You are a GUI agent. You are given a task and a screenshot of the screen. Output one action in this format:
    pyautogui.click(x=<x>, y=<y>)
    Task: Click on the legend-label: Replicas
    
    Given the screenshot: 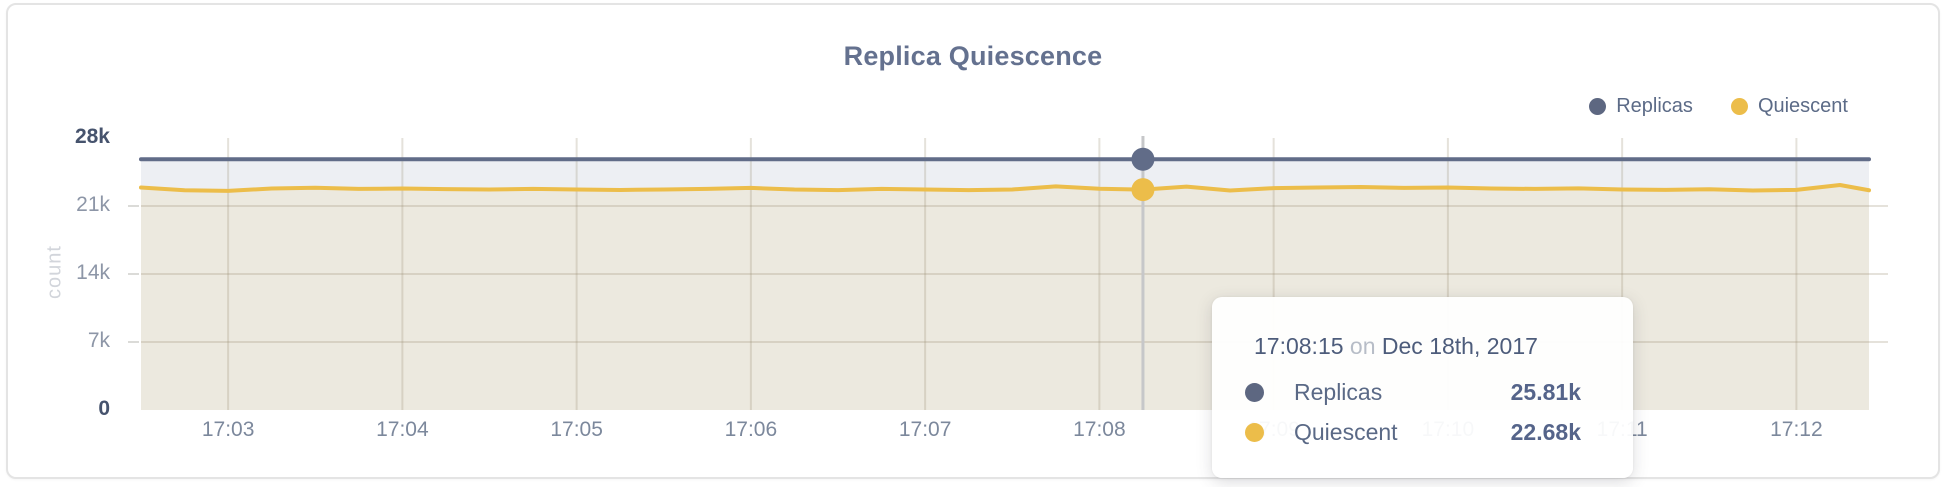 What is the action you would take?
    pyautogui.click(x=1654, y=106)
    